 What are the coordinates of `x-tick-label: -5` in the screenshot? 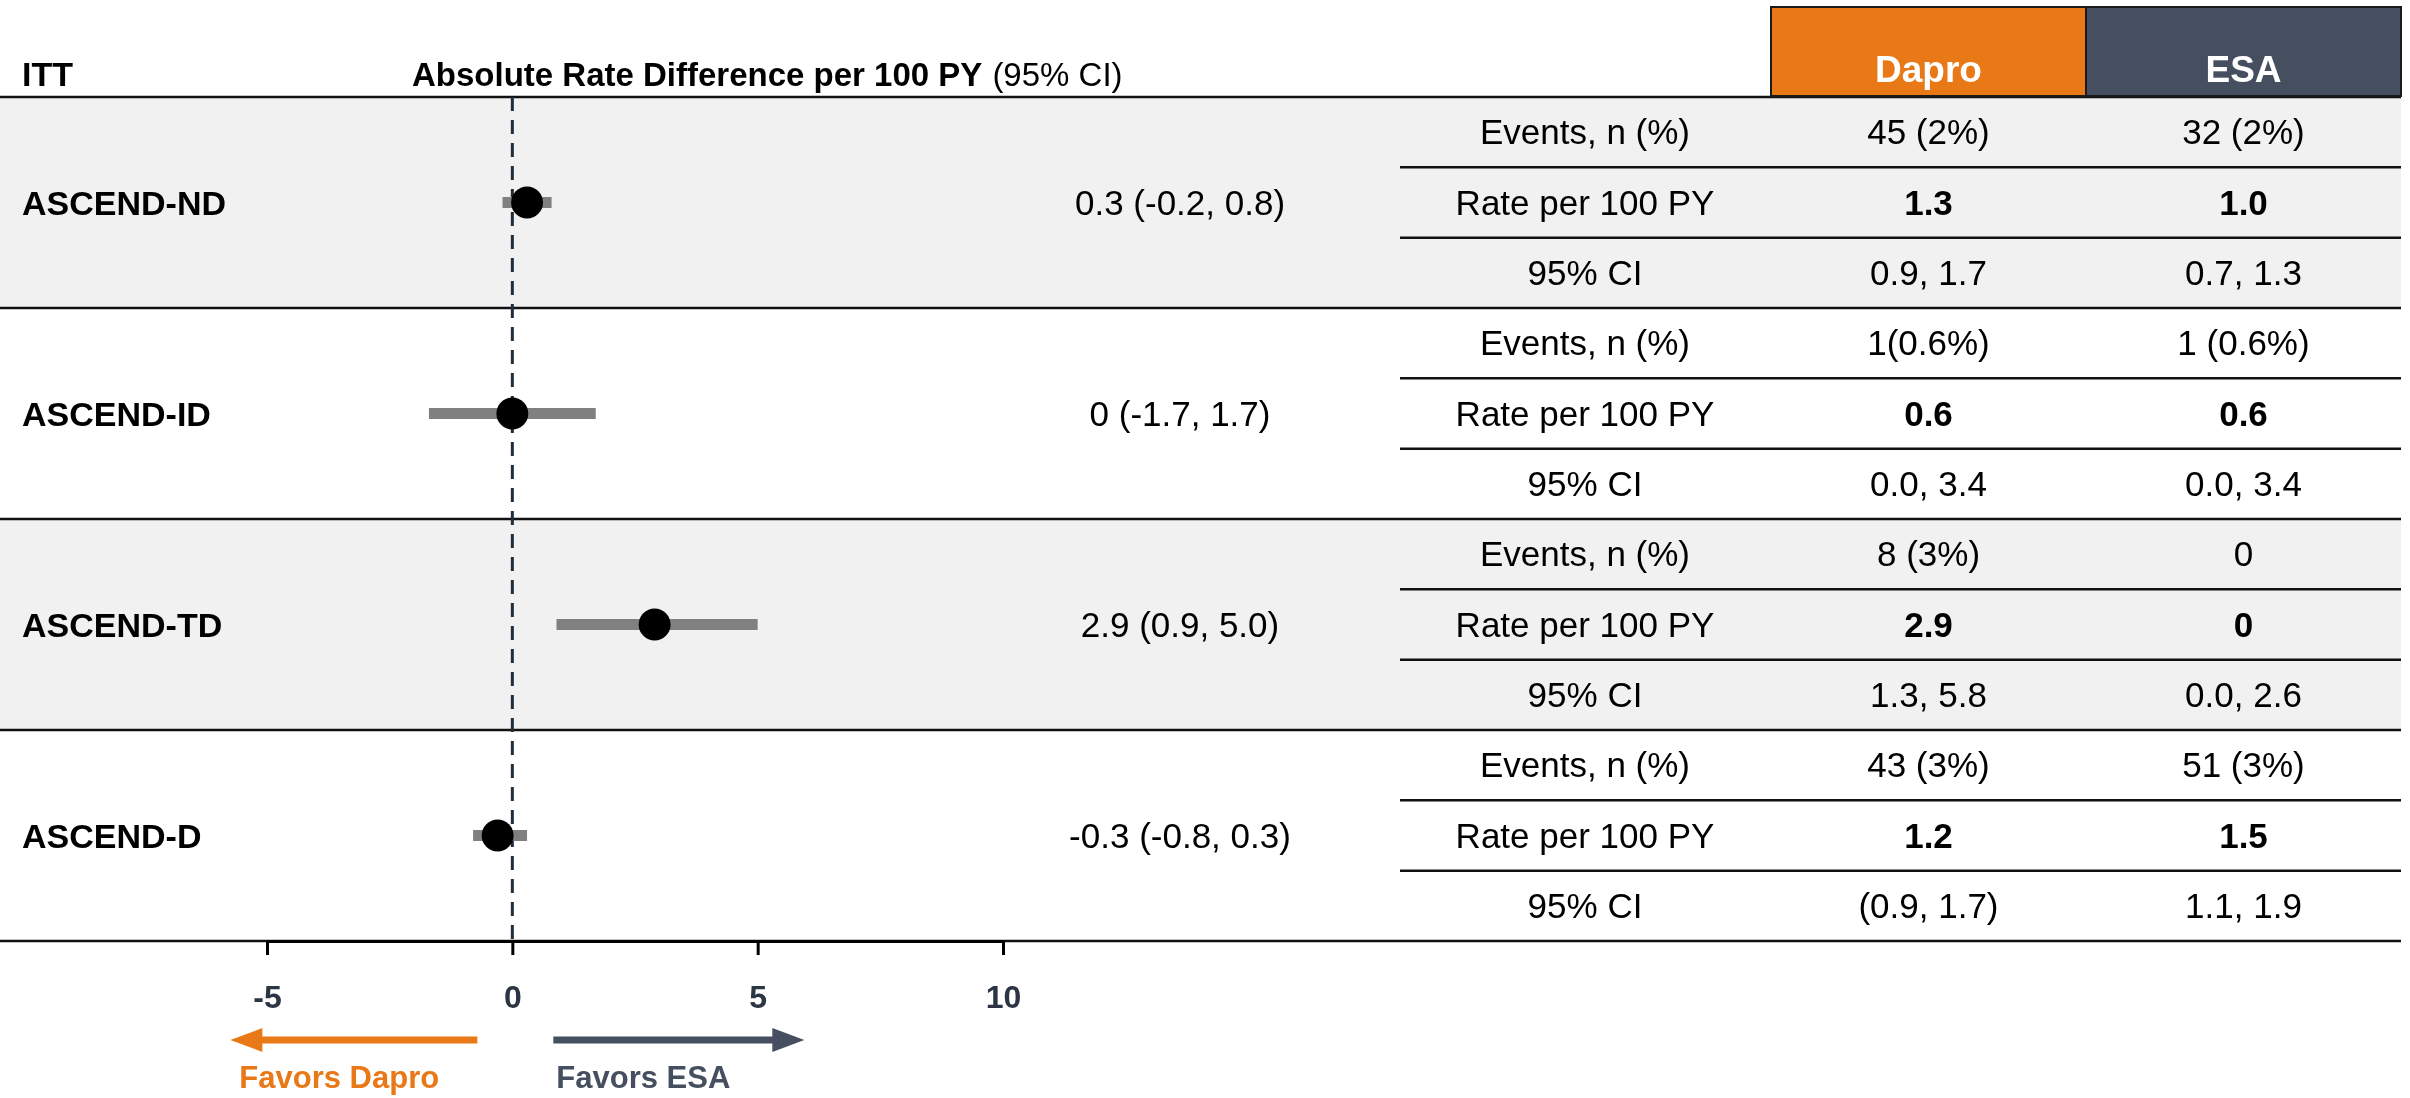 It's located at (267, 996).